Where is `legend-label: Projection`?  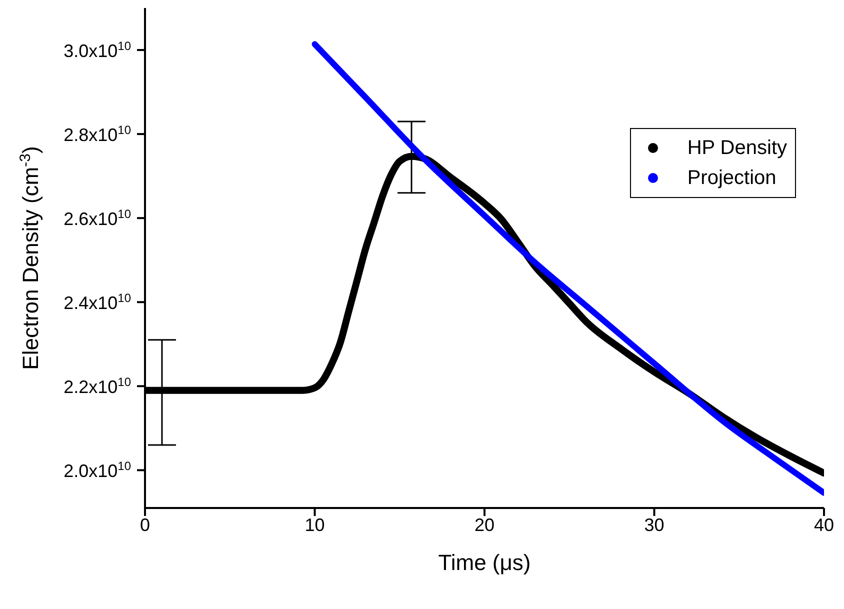 legend-label: Projection is located at coordinates (731, 178).